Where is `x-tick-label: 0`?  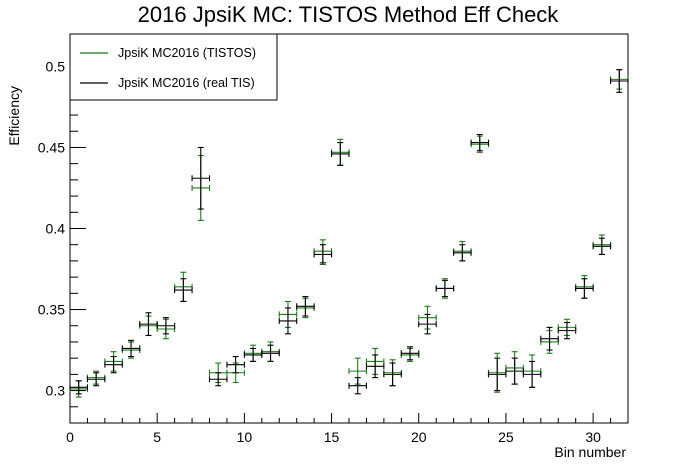
x-tick-label: 0 is located at coordinates (70, 437).